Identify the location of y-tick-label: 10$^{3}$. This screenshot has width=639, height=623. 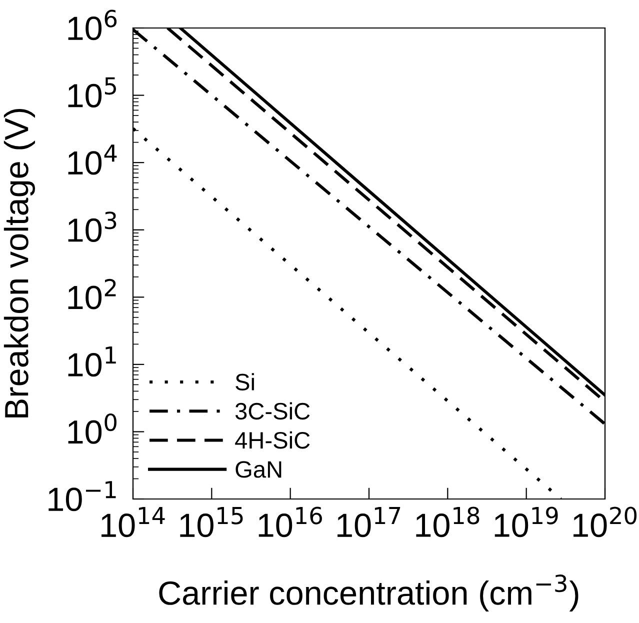
(92, 227).